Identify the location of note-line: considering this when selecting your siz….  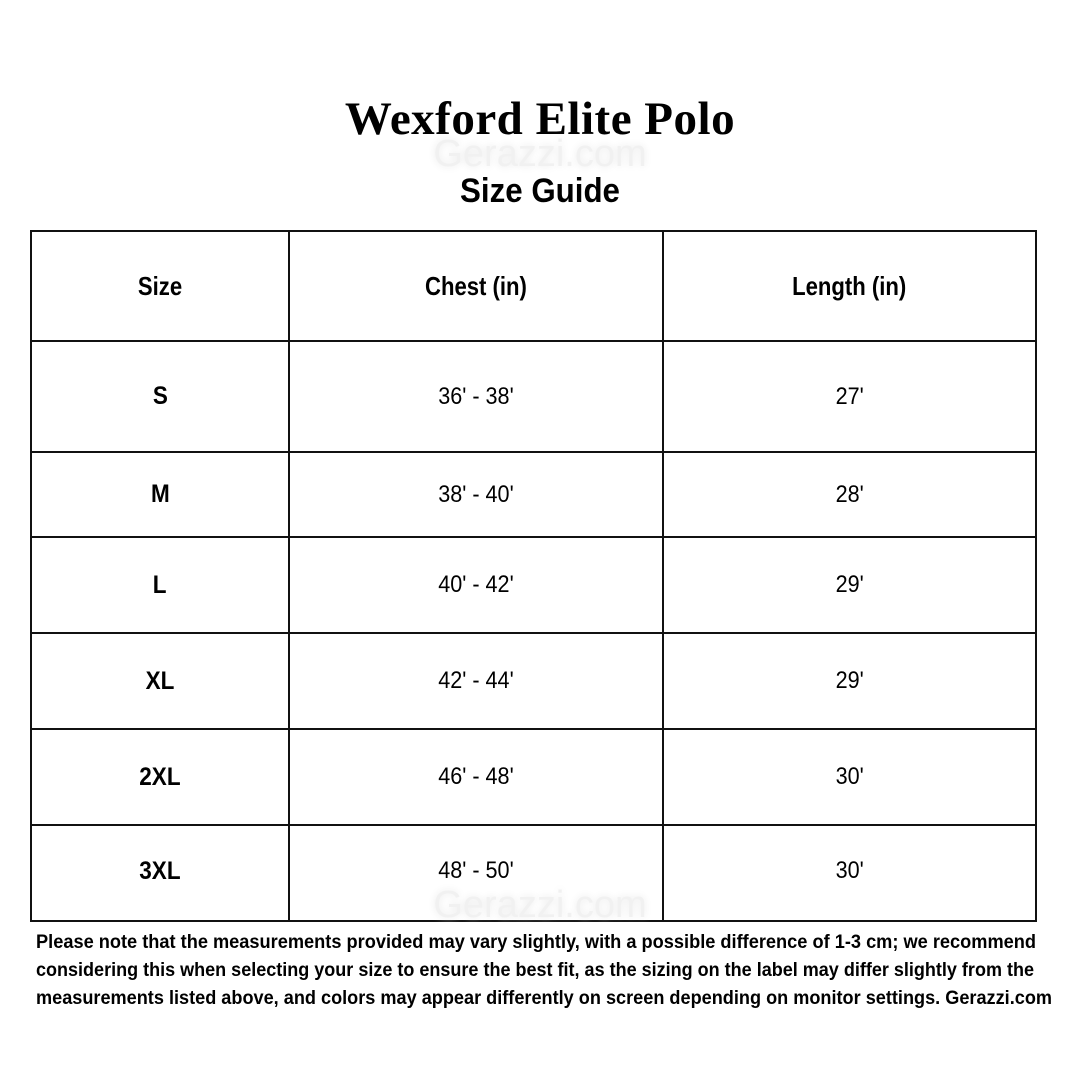
(535, 970).